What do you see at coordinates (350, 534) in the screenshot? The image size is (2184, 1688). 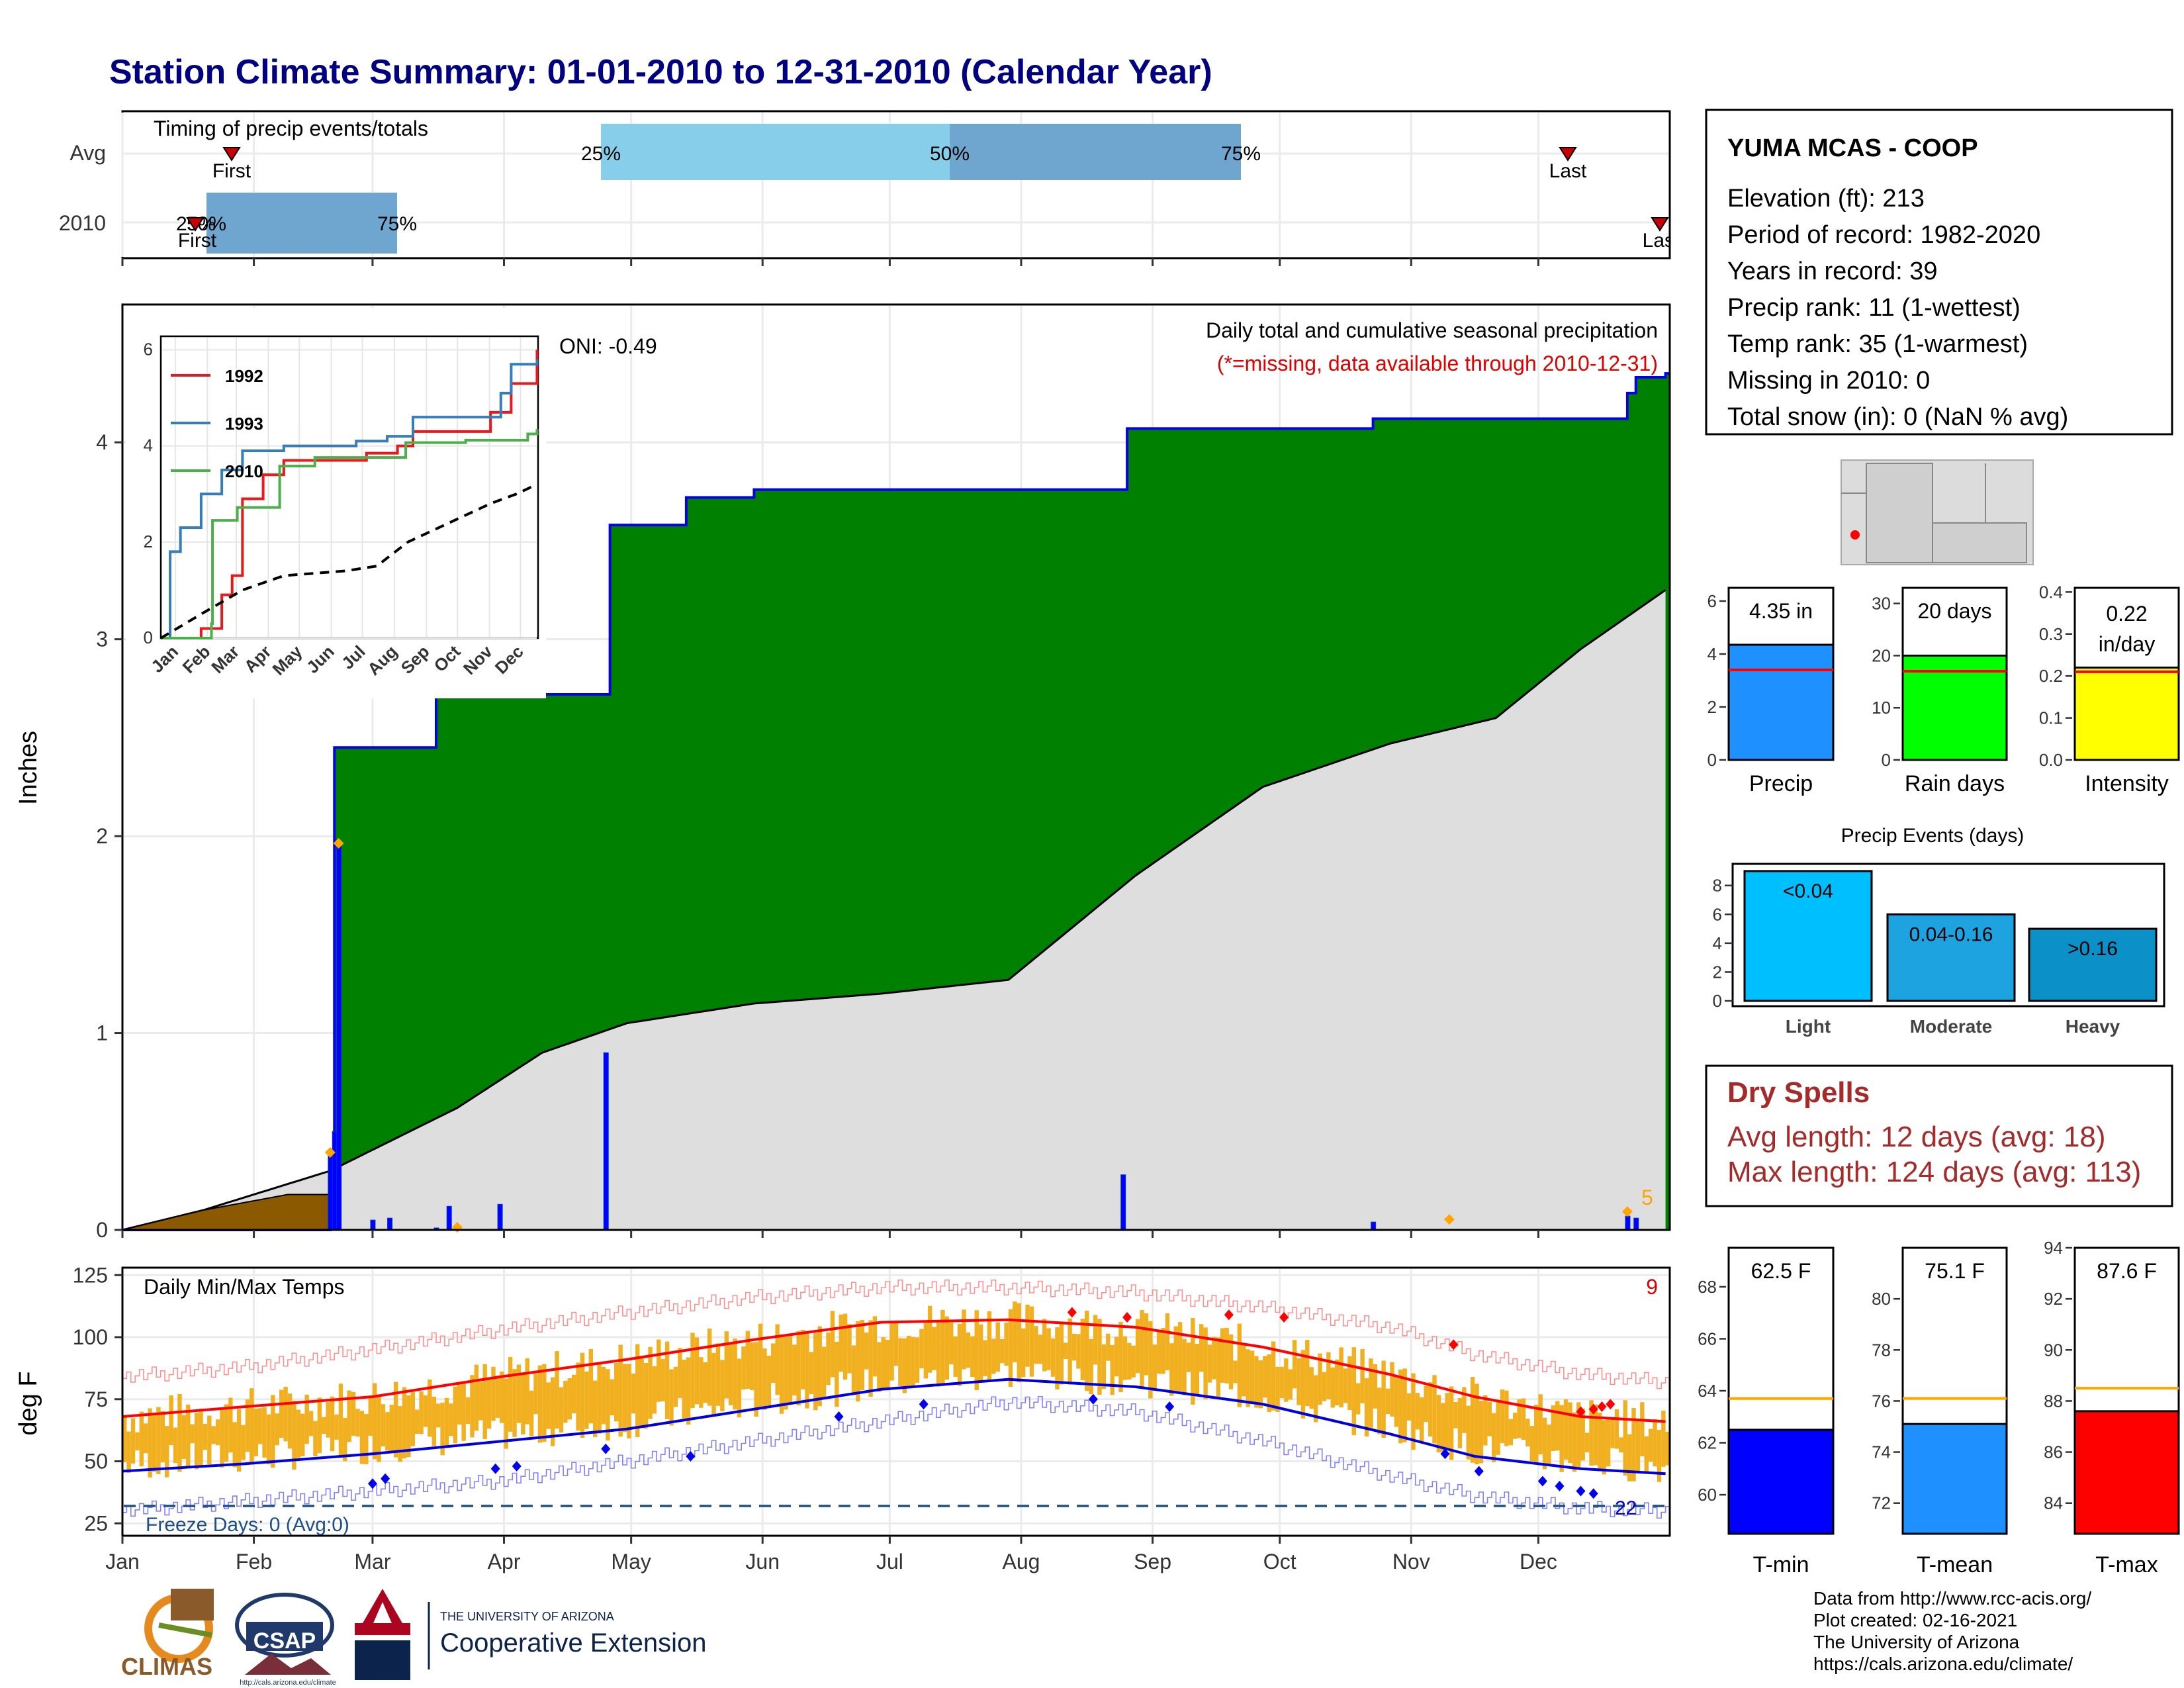 I see `inset-line-2010` at bounding box center [350, 534].